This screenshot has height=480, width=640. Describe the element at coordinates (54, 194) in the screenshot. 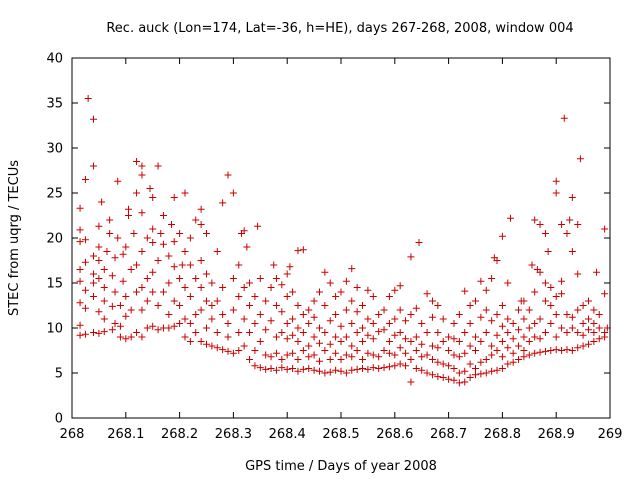

I see `y-tick-label: 25` at that location.